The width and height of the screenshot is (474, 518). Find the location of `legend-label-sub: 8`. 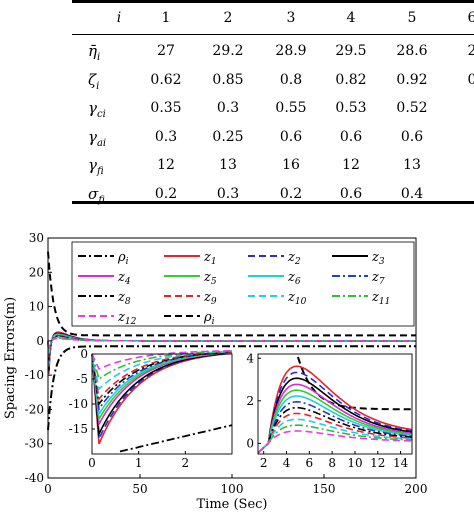

legend-label-sub: 8 is located at coordinates (128, 302).